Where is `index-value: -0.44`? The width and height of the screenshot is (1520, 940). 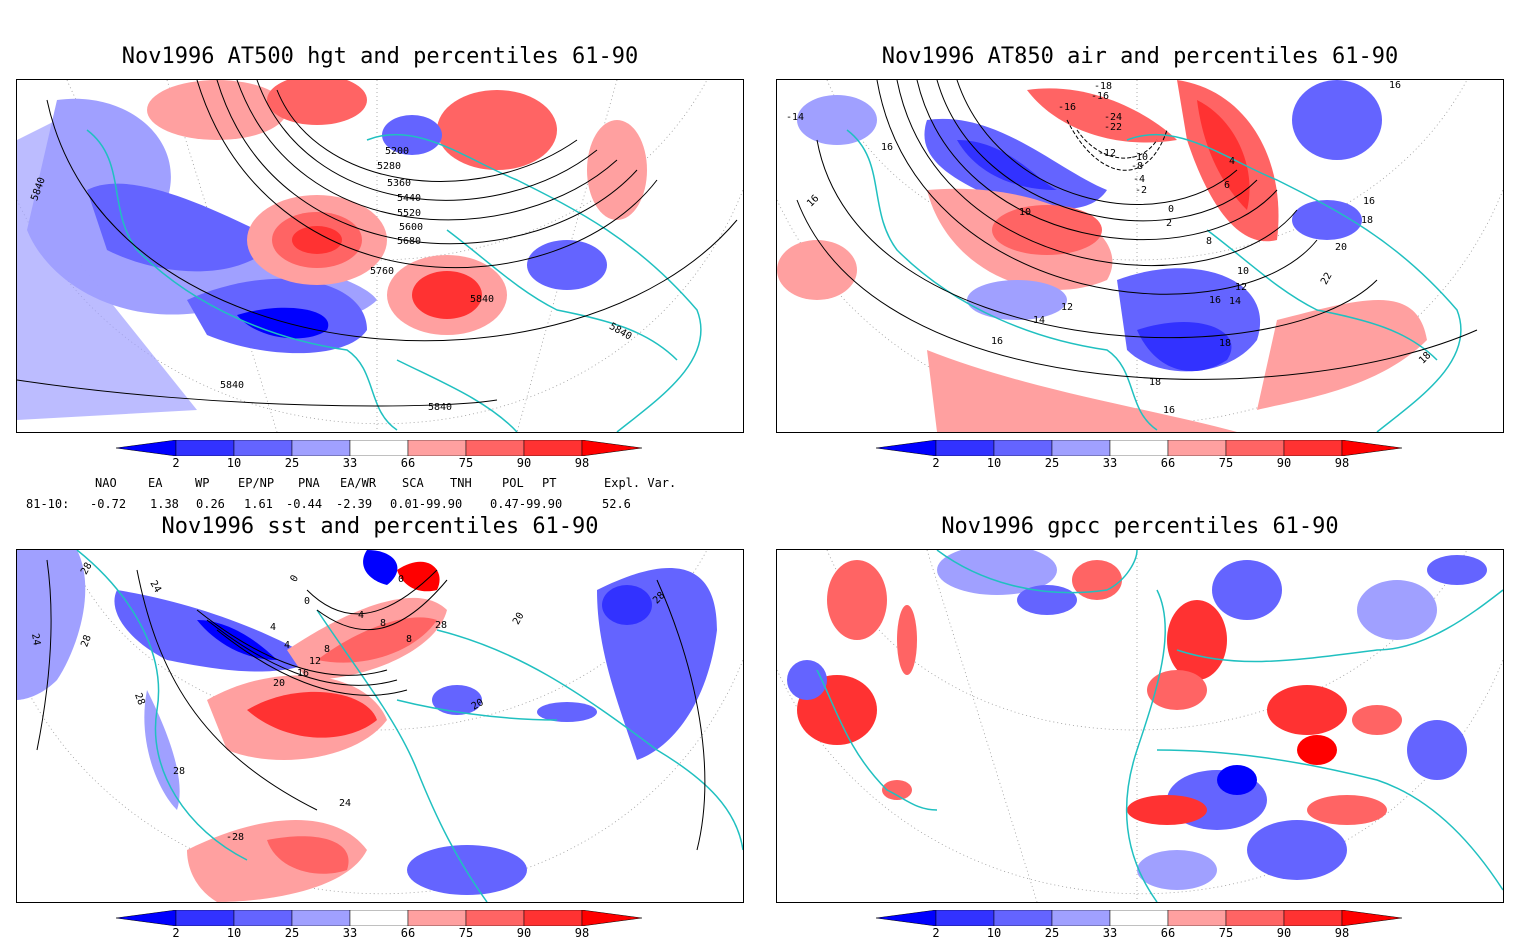
index-value: -0.44 is located at coordinates (304, 504).